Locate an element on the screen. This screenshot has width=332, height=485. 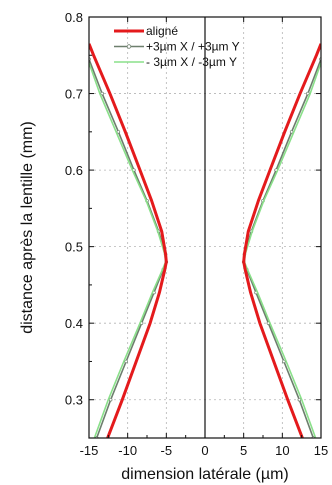
x-tick-label: -15 is located at coordinates (89, 450).